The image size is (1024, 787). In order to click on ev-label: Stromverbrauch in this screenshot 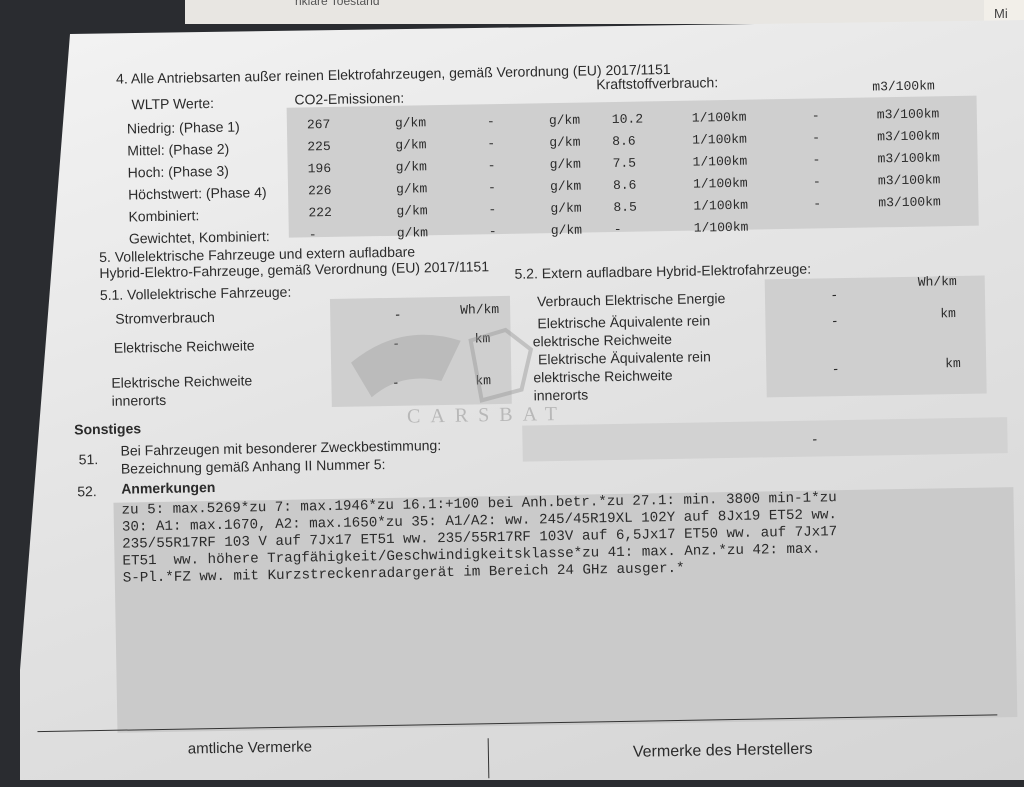, I will do `click(165, 317)`.